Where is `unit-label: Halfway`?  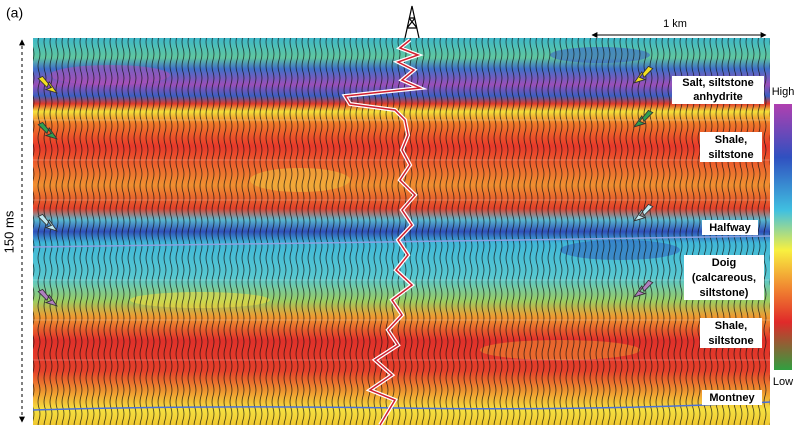
unit-label: Halfway is located at coordinates (730, 228).